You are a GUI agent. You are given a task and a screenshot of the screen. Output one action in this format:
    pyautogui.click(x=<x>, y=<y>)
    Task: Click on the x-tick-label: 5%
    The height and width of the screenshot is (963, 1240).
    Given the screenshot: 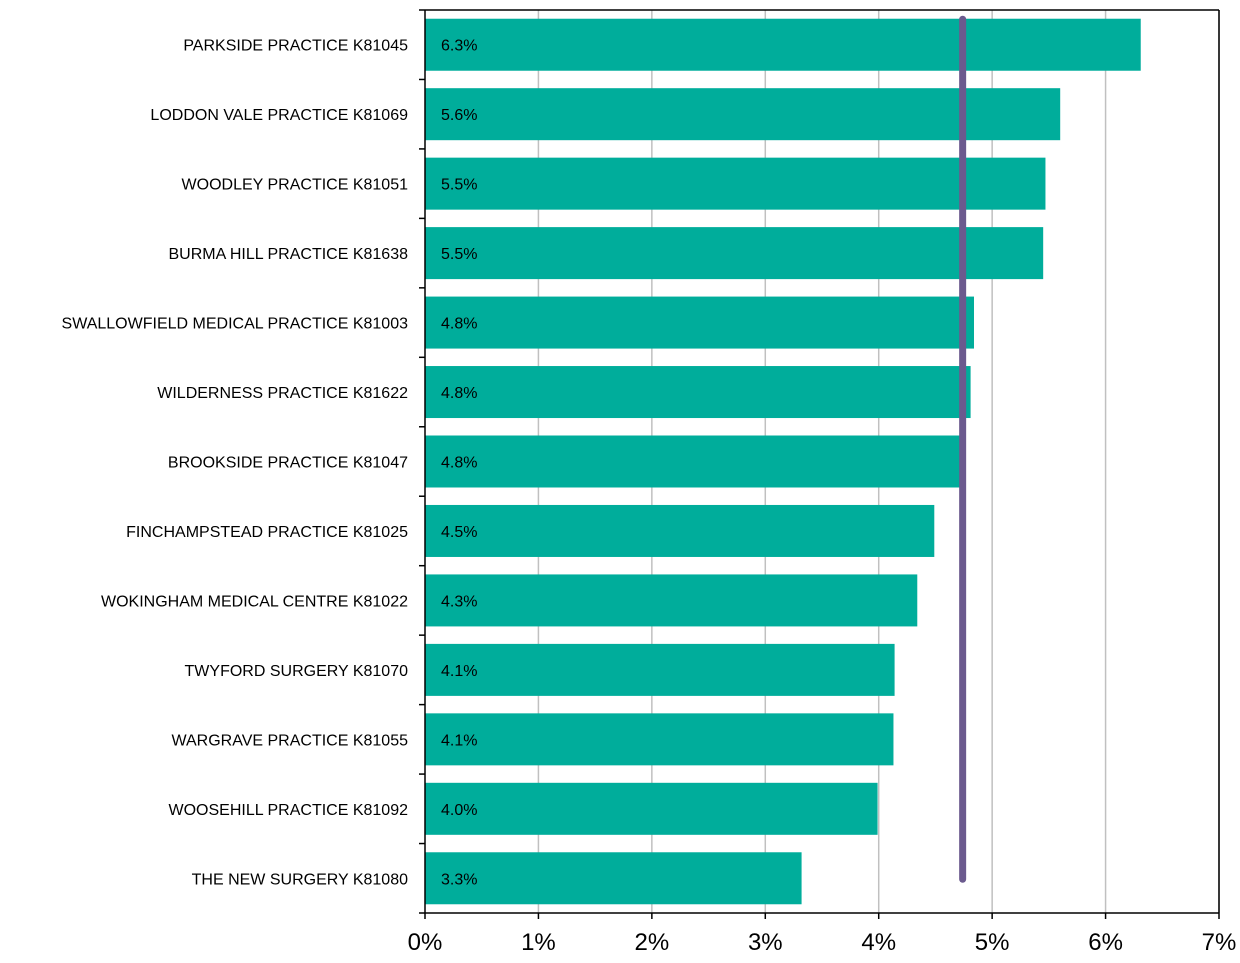 What is the action you would take?
    pyautogui.click(x=992, y=942)
    